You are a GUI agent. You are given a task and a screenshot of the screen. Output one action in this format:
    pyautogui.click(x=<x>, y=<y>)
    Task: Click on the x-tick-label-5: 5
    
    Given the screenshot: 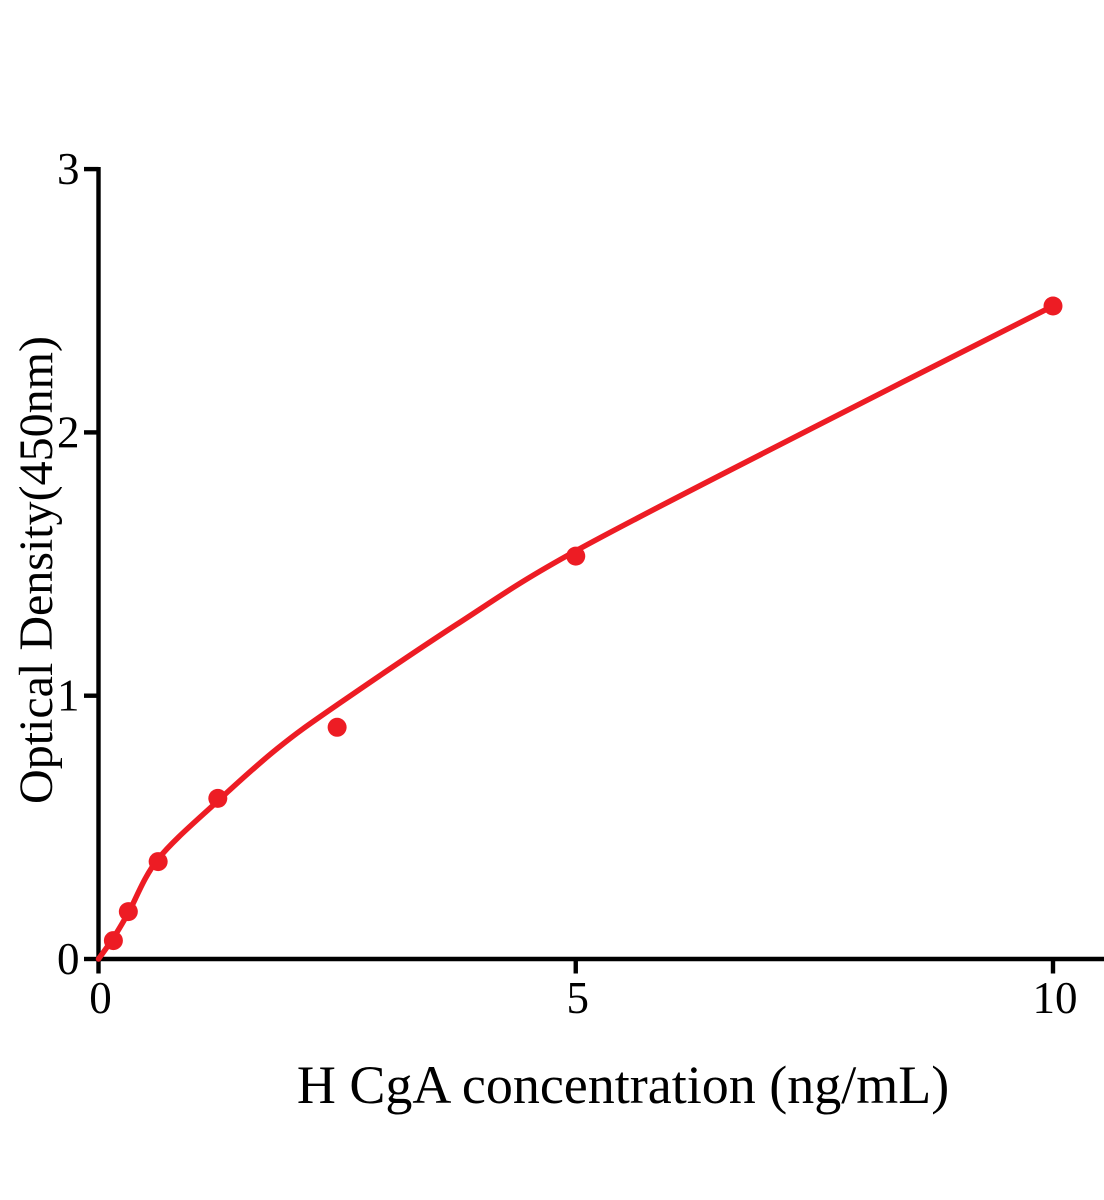 What is the action you would take?
    pyautogui.click(x=578, y=998)
    